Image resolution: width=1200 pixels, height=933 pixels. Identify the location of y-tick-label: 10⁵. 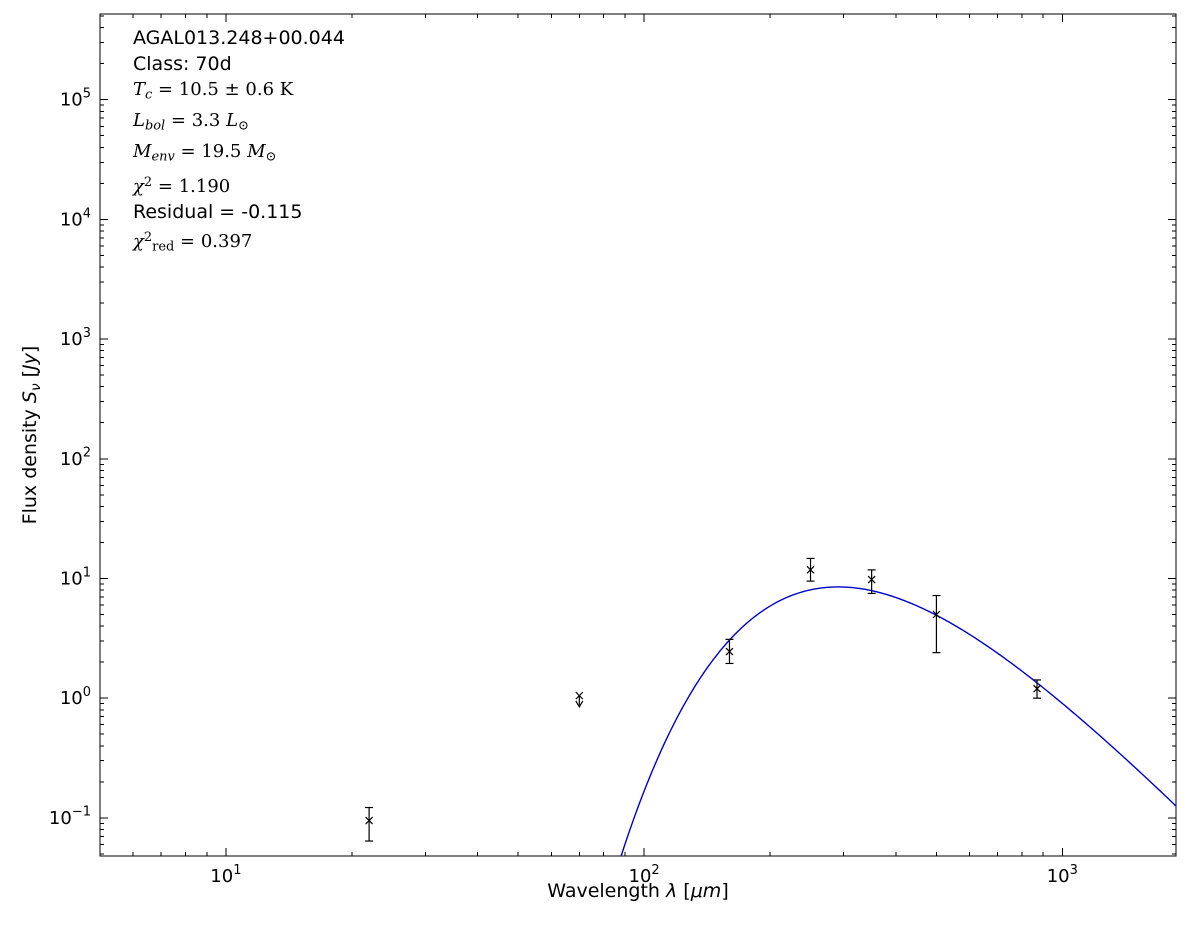
(75, 99).